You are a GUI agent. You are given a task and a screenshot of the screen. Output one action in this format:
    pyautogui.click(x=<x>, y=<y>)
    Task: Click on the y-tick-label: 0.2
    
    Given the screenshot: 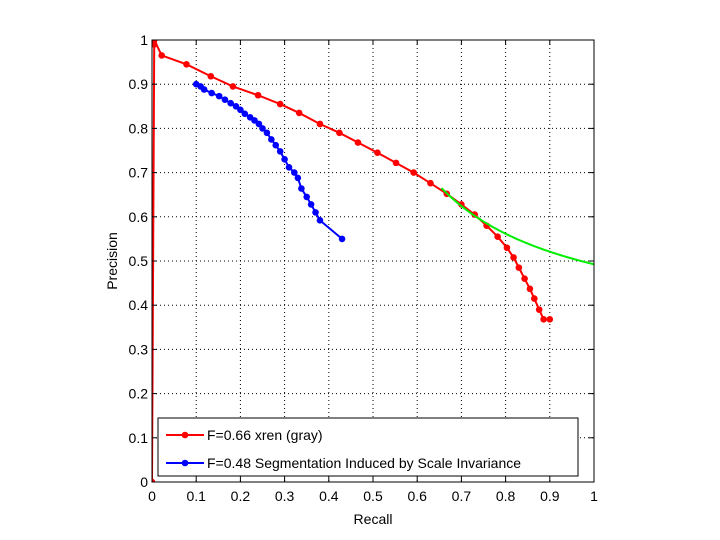 What is the action you would take?
    pyautogui.click(x=139, y=394)
    